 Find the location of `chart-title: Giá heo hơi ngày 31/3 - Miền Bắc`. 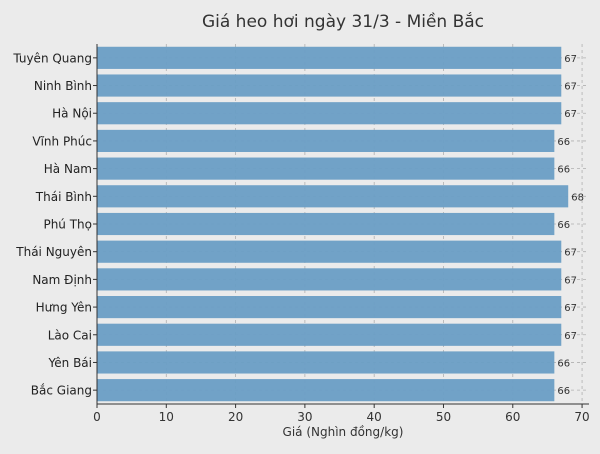

chart-title: Giá heo hơi ngày 31/3 - Miền Bắc is located at coordinates (343, 21).